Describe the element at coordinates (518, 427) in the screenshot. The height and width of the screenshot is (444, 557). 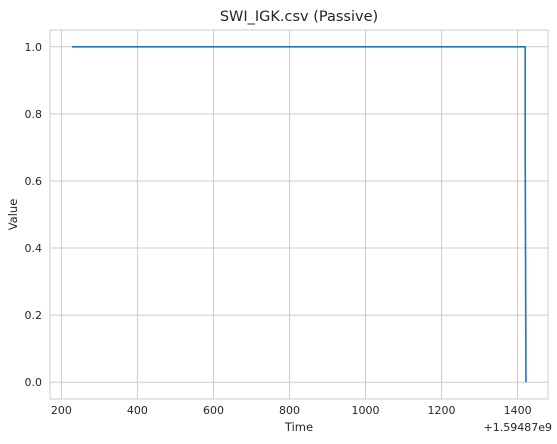
I see `x-axis-offset-label: +1.59487e9` at that location.